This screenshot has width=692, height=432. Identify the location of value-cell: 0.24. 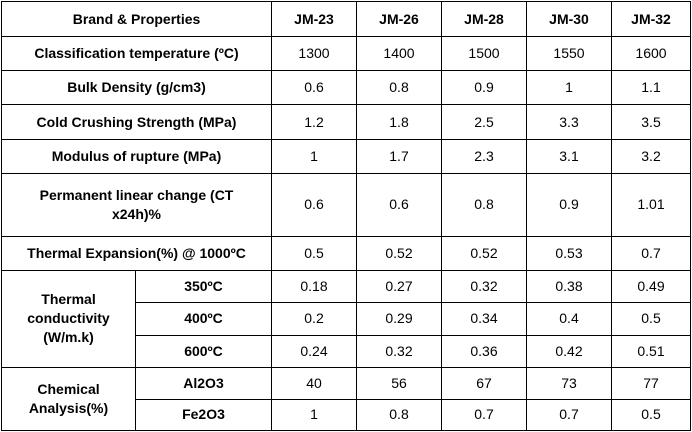
(314, 351).